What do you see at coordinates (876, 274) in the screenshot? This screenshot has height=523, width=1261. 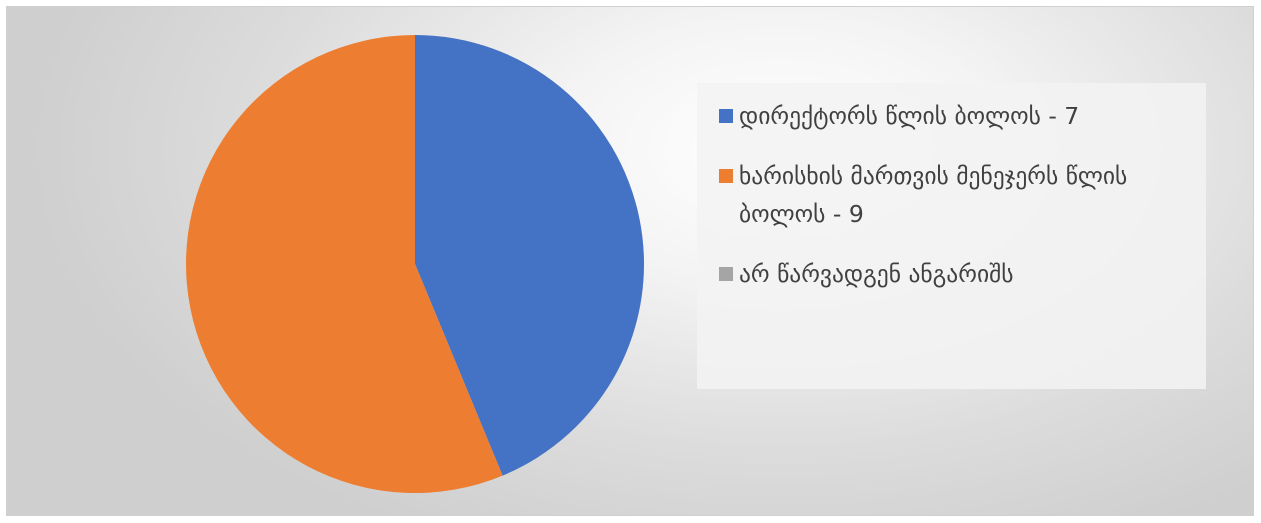 I see `legend-label-no-report: არ წარვადგენ ანგარიშს` at bounding box center [876, 274].